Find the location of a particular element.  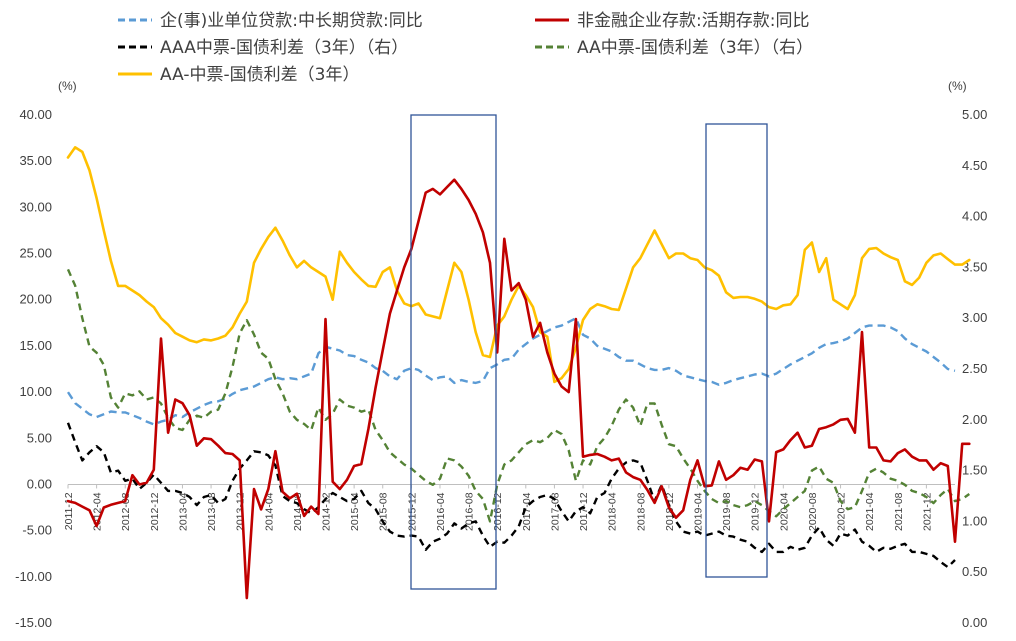

legend-label-0: 企(事)业单位贷款:中长期贷款:同比 is located at coordinates (291, 21).